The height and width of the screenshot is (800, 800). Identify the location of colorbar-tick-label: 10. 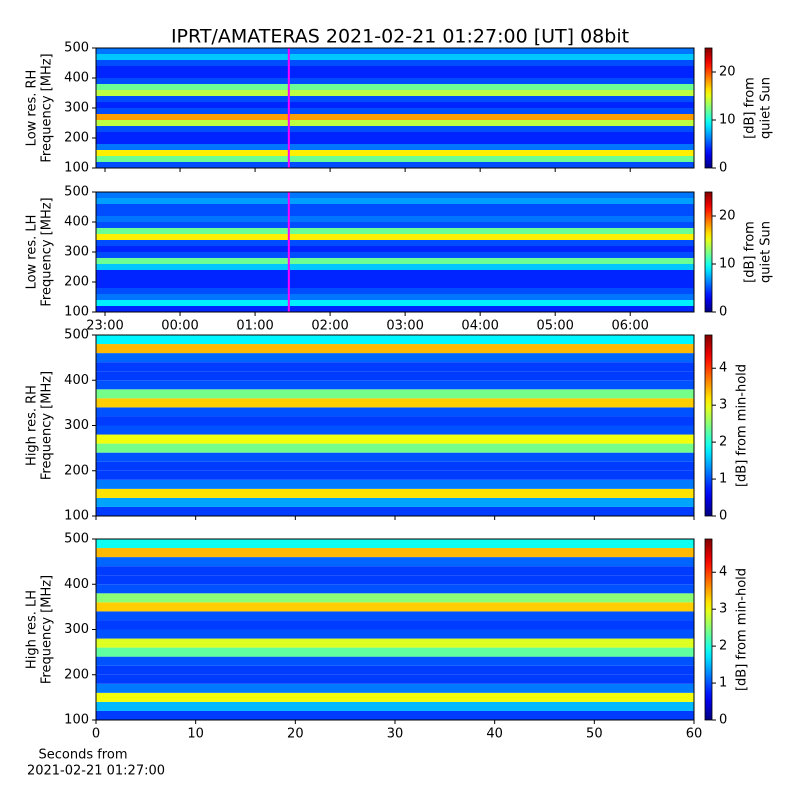
(727, 120).